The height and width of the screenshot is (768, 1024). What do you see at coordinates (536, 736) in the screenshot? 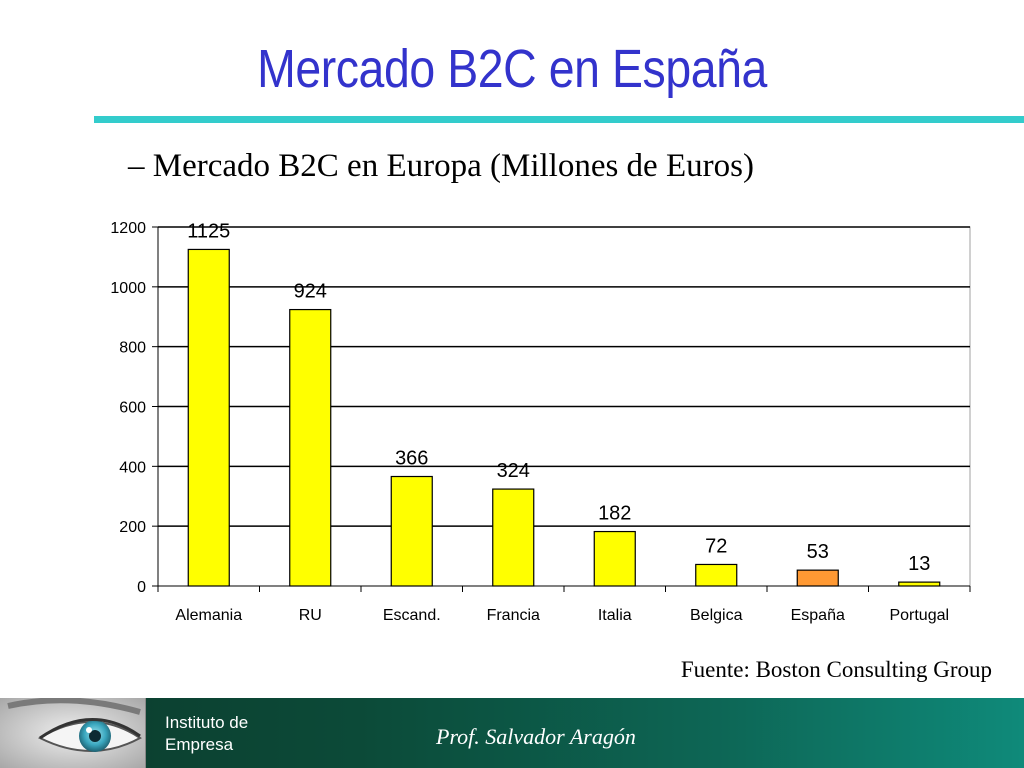
I see `author-name: Prof. Salvador Aragón` at bounding box center [536, 736].